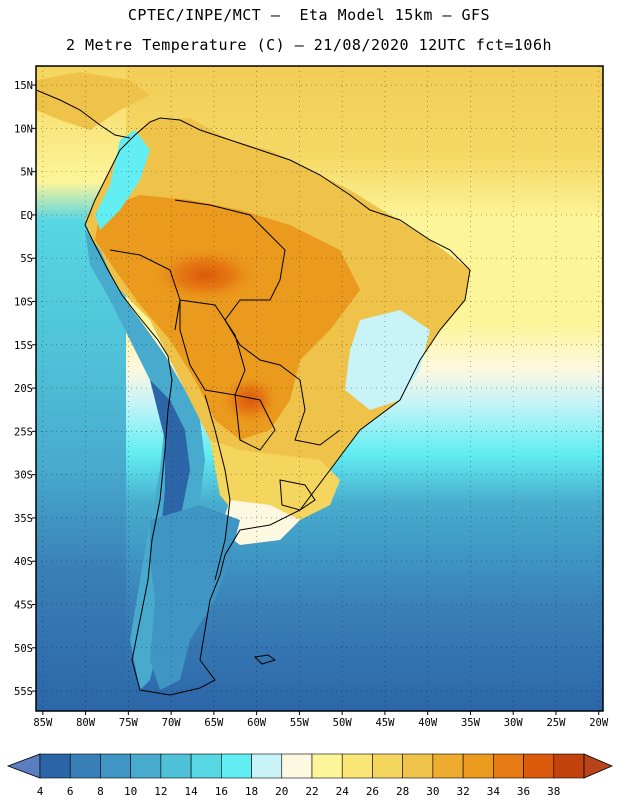  I want to click on colorbar-label: 8, so click(100, 791).